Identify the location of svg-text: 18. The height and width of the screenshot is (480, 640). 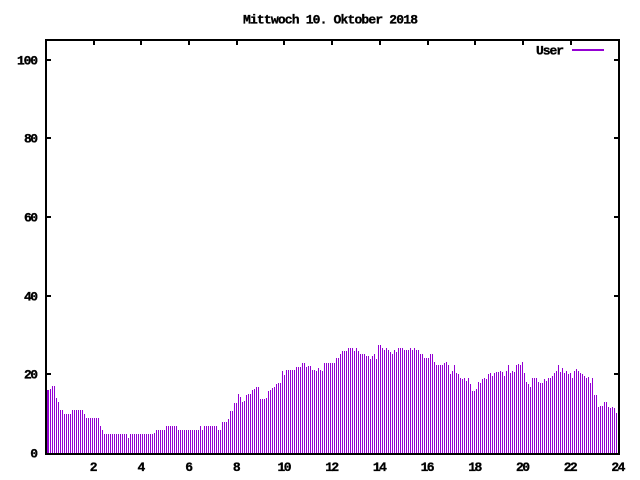
(475, 467).